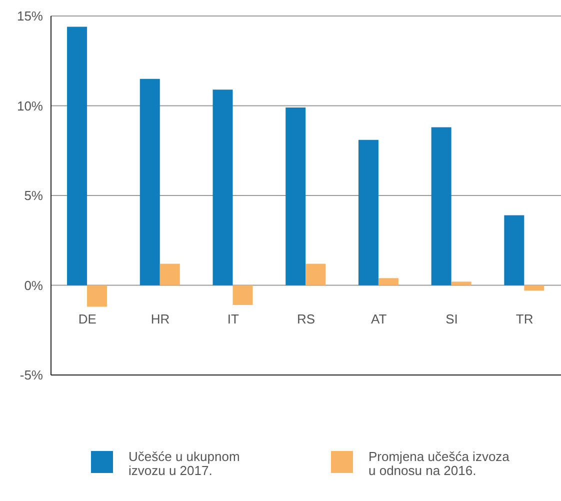 This screenshot has height=501, width=561. I want to click on y-tick-label: 0%, so click(34, 285).